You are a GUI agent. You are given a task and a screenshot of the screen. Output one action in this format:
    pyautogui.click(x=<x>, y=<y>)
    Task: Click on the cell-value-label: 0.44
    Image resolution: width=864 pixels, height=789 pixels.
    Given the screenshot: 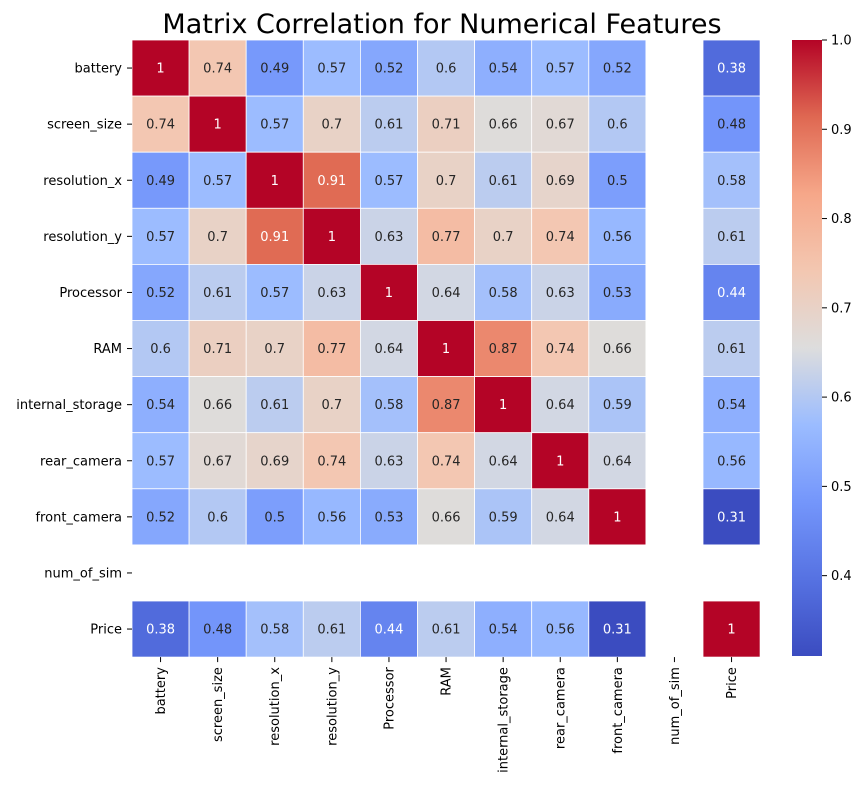 What is the action you would take?
    pyautogui.click(x=731, y=293)
    